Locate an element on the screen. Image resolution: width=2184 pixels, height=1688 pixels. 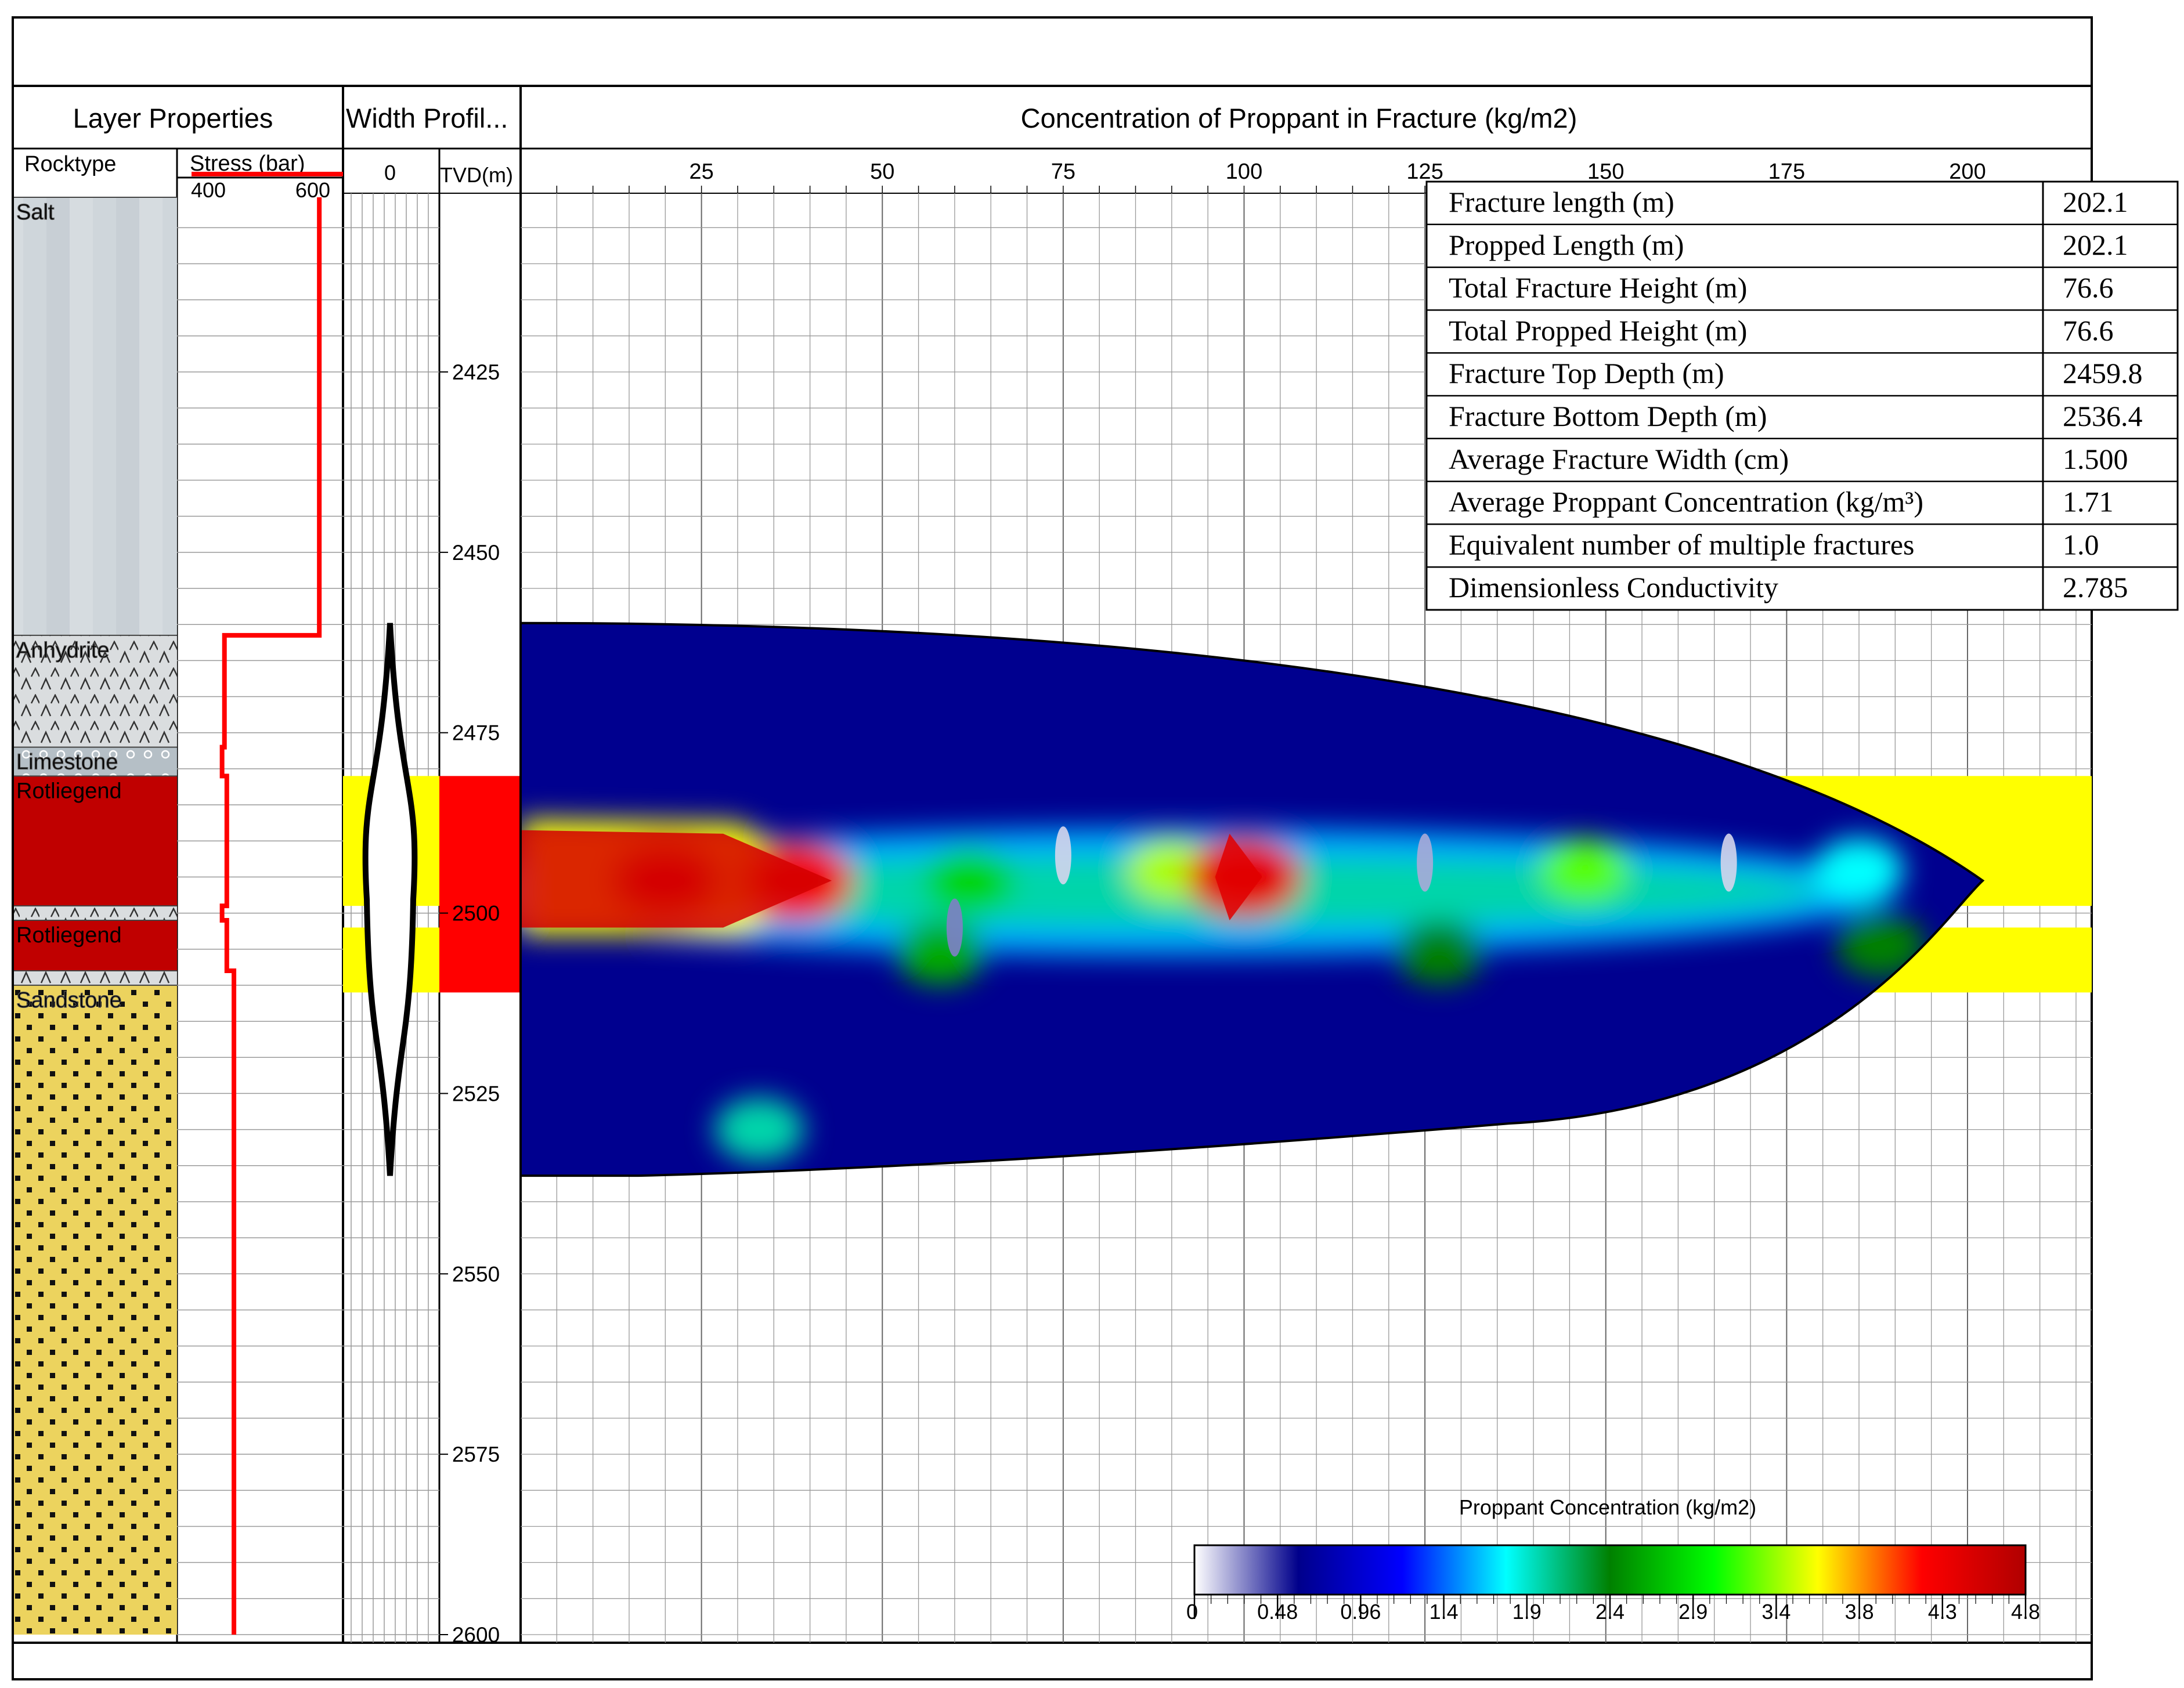
summary-label: Dimensionless Conductivity is located at coordinates (1614, 587).